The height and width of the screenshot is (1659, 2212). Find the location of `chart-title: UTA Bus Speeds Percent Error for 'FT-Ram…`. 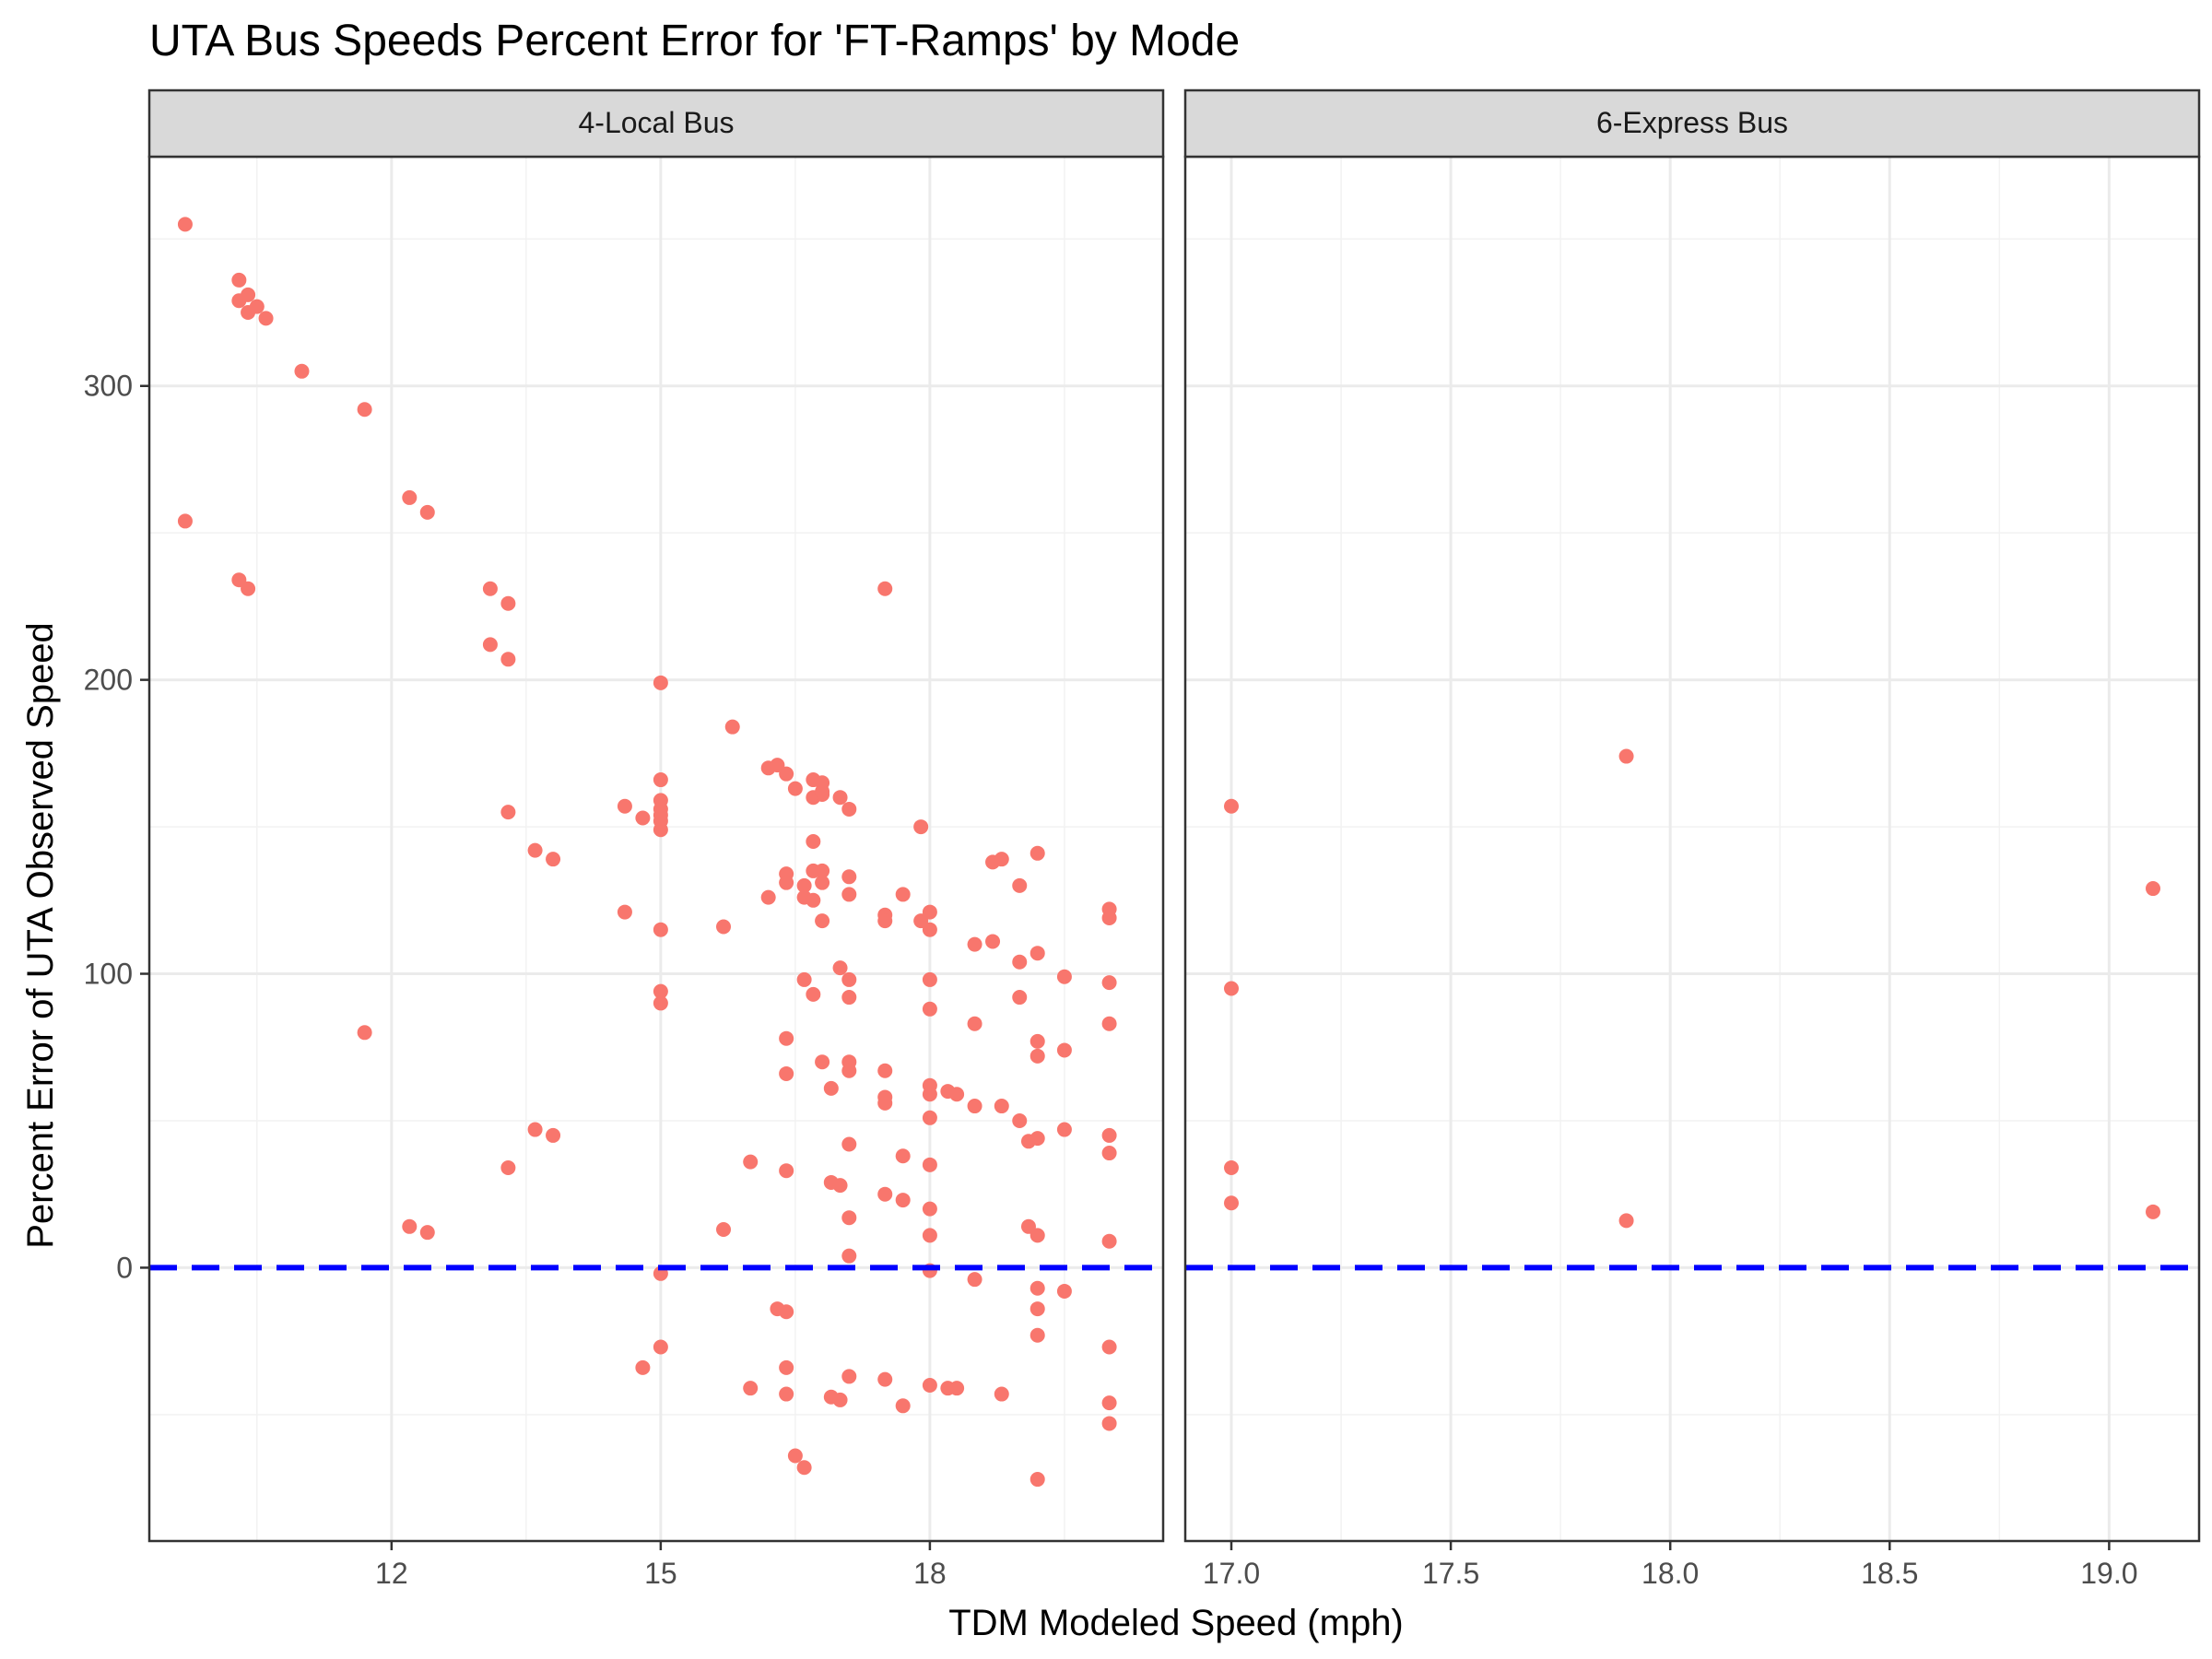

chart-title: UTA Bus Speeds Percent Error for 'FT-Ram… is located at coordinates (694, 41).